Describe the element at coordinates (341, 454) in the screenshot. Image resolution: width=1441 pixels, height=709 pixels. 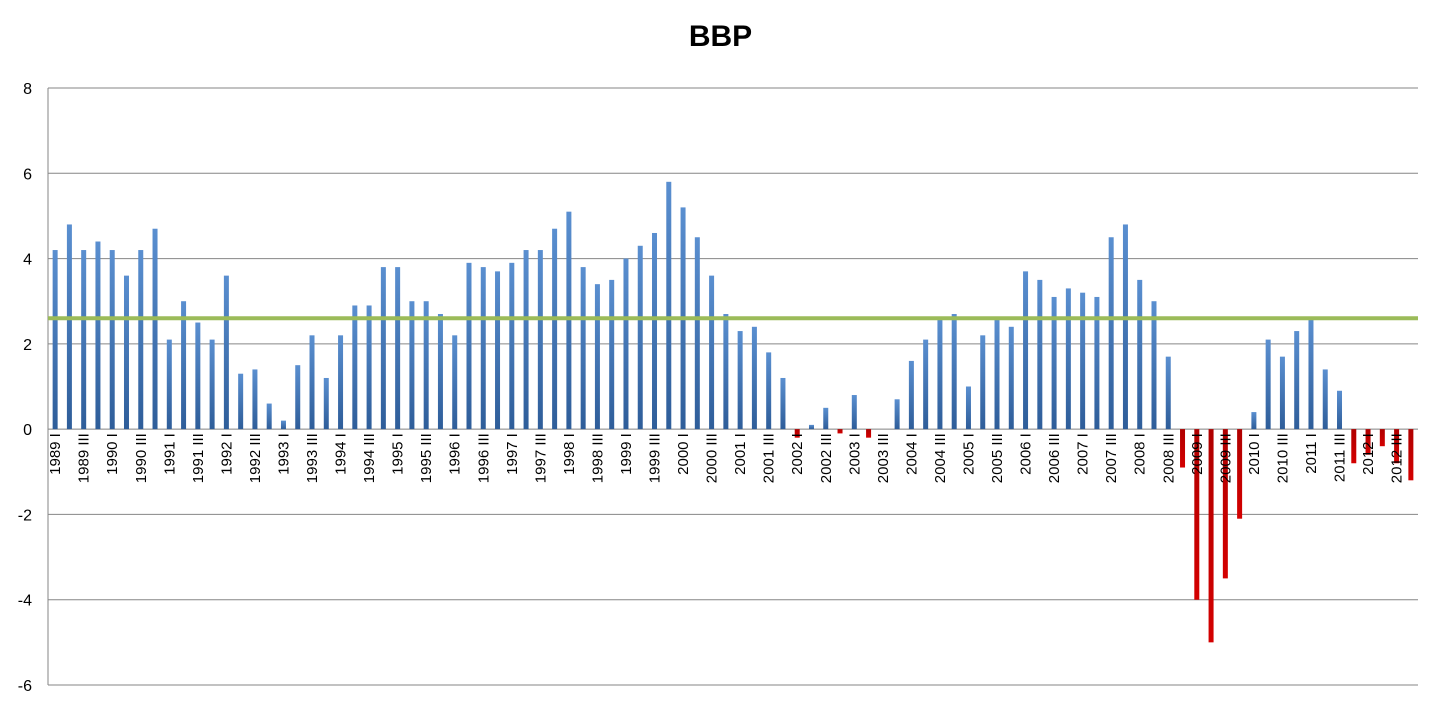
I see `x-tick-label: 1994 I` at that location.